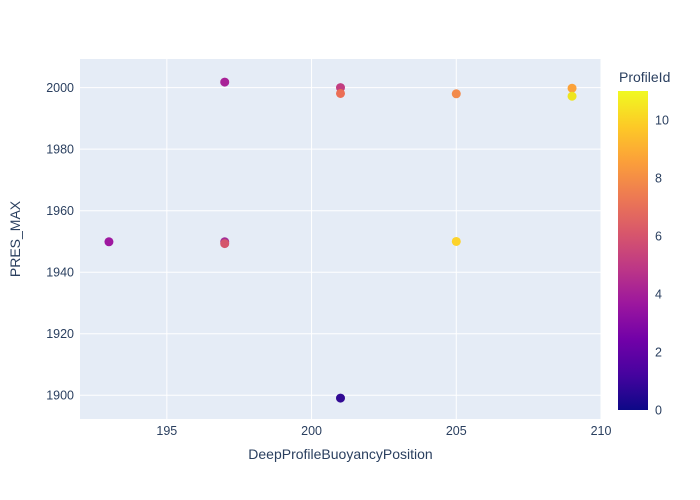 Image resolution: width=700 pixels, height=500 pixels. Describe the element at coordinates (633, 250) in the screenshot. I see `colorbar` at that location.